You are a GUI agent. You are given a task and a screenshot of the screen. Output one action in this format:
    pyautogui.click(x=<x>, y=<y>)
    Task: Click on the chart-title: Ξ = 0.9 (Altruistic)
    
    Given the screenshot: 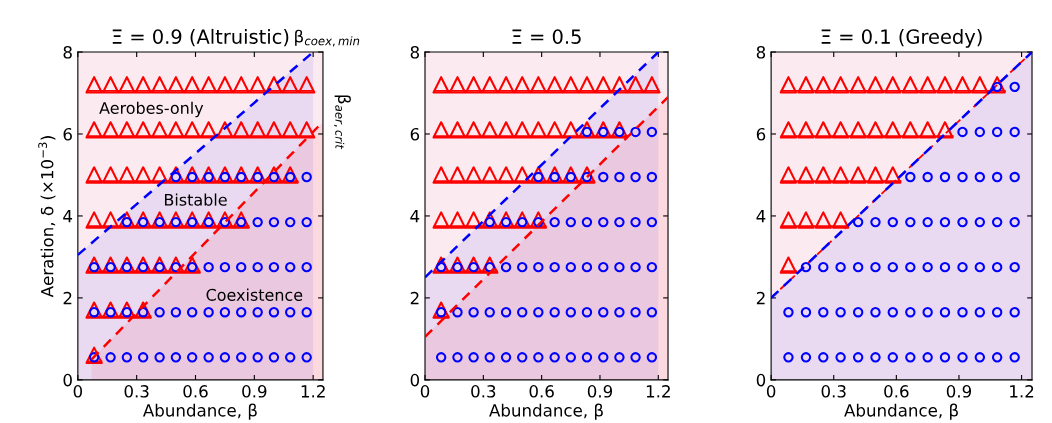 What is the action you would take?
    pyautogui.click(x=200, y=37)
    